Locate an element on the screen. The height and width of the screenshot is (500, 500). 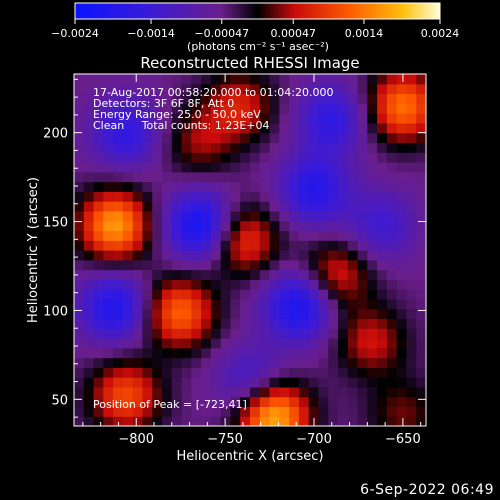
y-tick-label: 100 is located at coordinates (55, 311).